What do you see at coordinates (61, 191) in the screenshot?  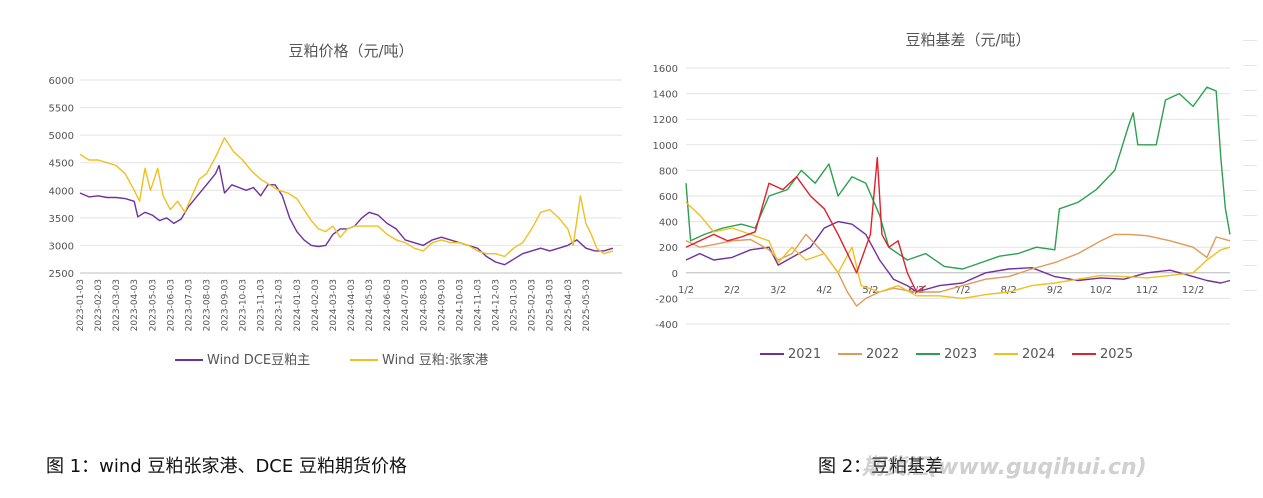 I see `y-tick-label: 4000` at bounding box center [61, 191].